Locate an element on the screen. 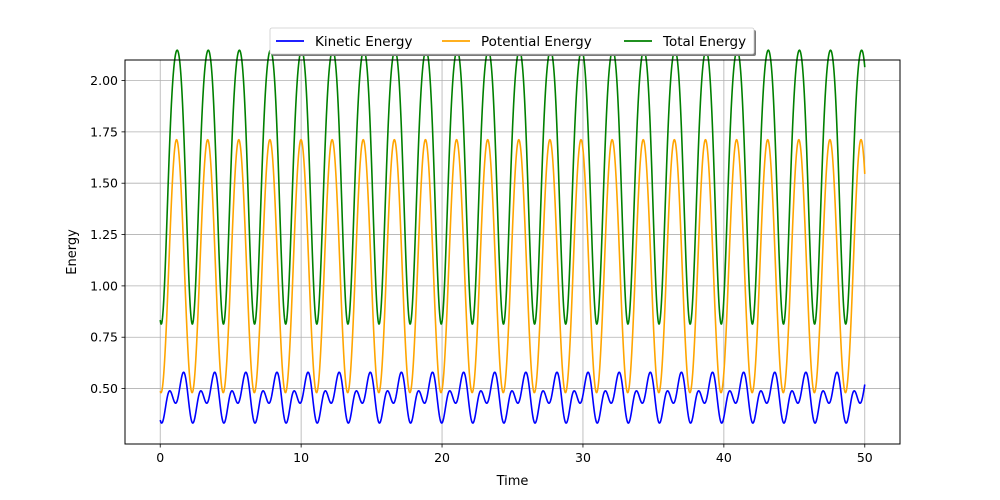  legend-label: Potential Energy is located at coordinates (536, 42).